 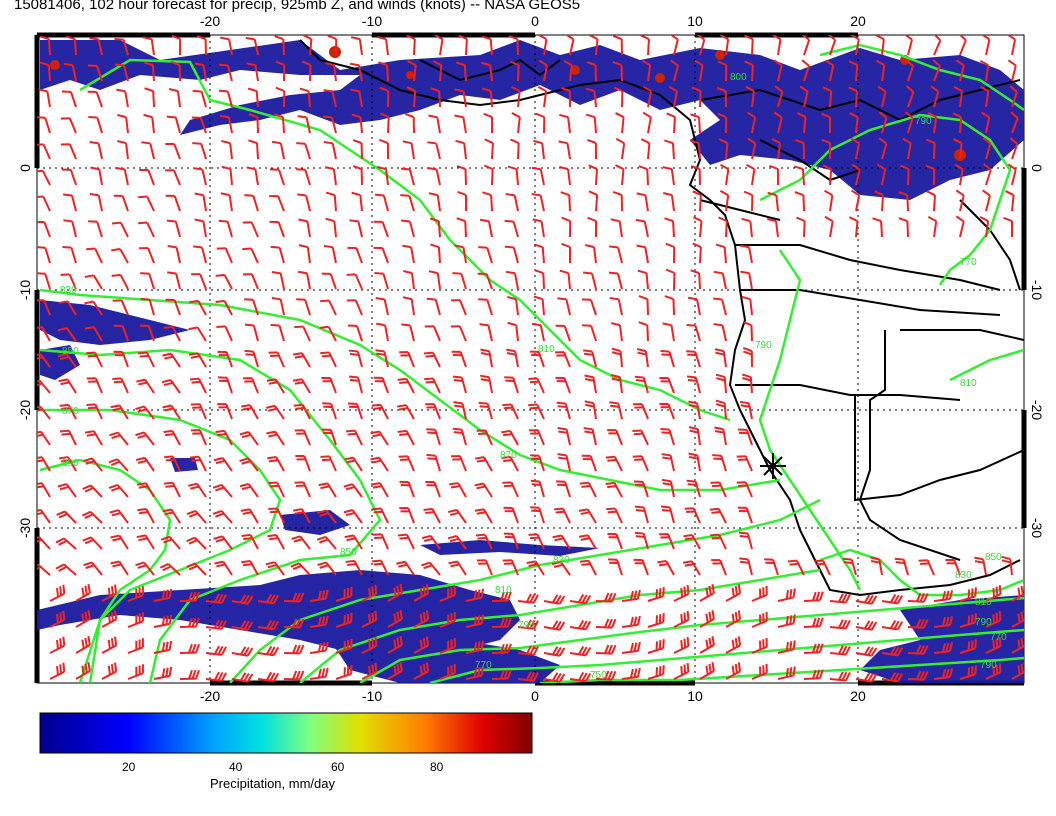 What do you see at coordinates (858, 696) in the screenshot?
I see `bottom-lon-label: 20` at bounding box center [858, 696].